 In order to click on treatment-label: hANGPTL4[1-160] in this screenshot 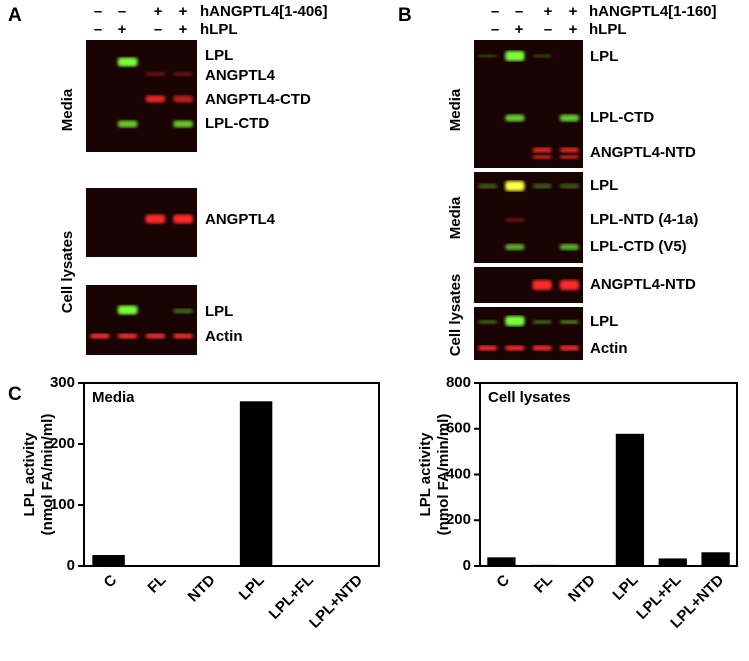, I will do `click(653, 11)`.